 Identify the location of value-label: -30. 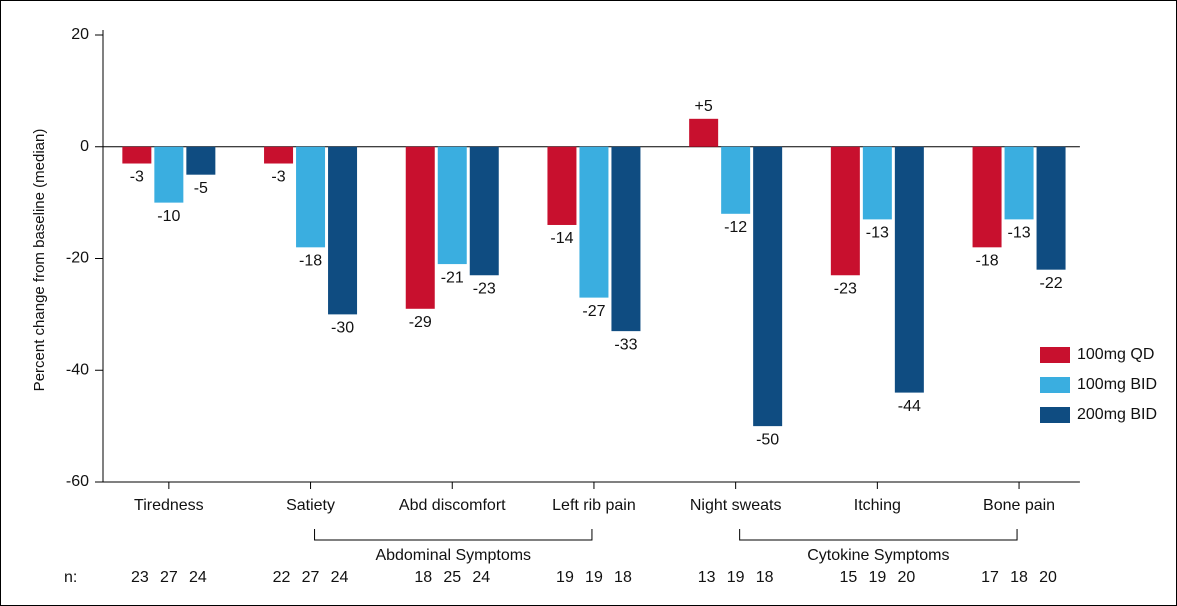
(342, 328).